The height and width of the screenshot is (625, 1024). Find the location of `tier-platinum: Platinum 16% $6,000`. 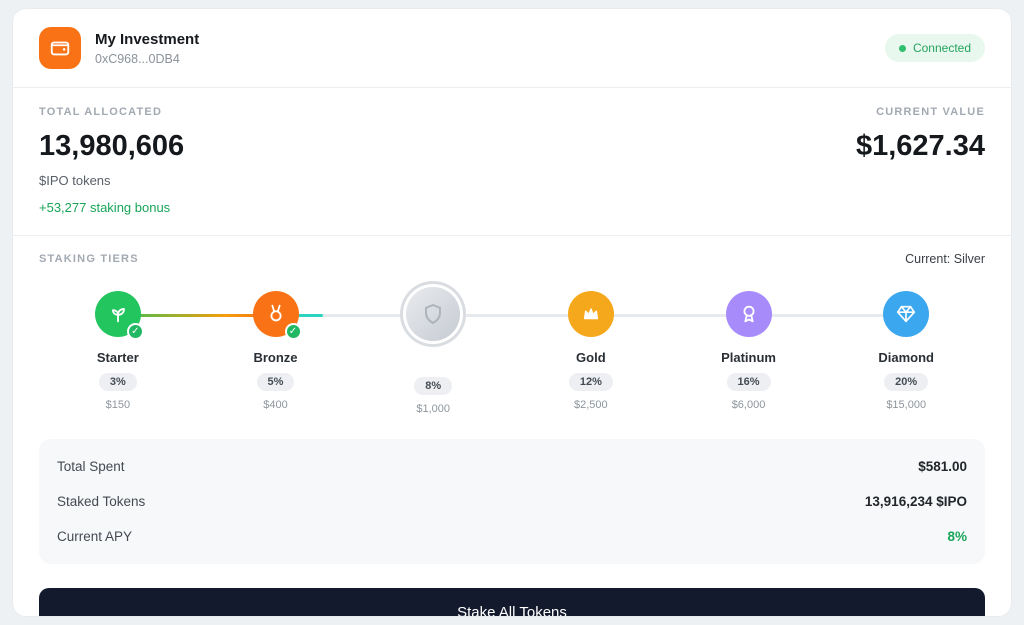

tier-platinum: Platinum 16% $6,000 is located at coordinates (749, 351).